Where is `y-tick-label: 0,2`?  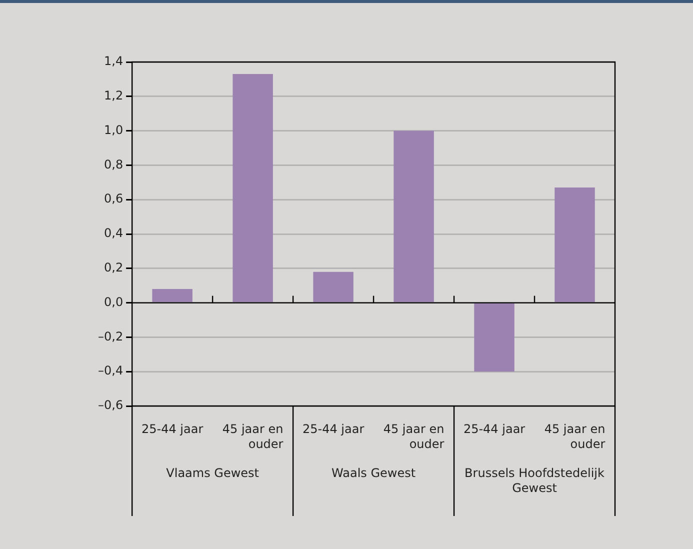
y-tick-label: 0,2 is located at coordinates (114, 267).